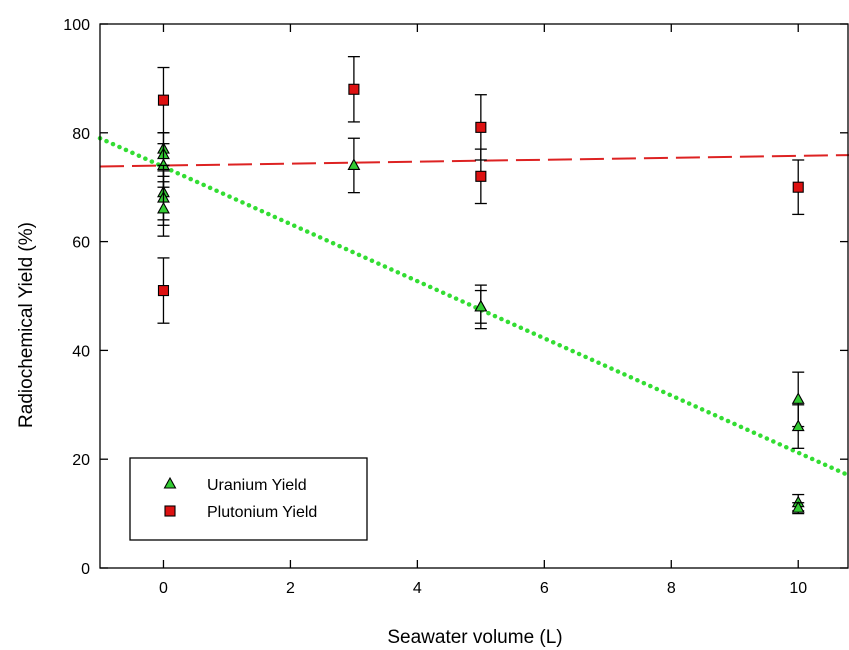 This screenshot has width=849, height=650. I want to click on legend-uranium-label: Uranium Yield, so click(257, 485).